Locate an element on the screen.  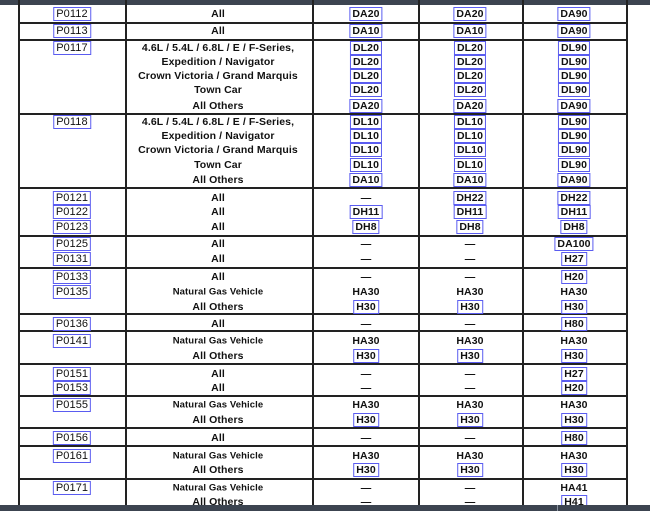
dtc-code: P0156 is located at coordinates (72, 438).